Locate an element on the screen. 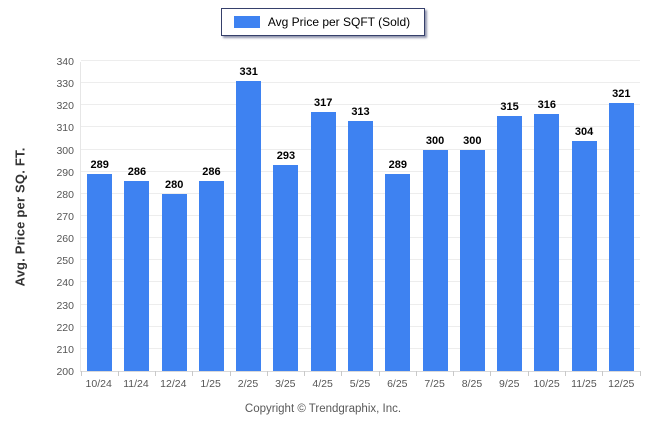  y-axis-title: Avg. Price per SQ. FT. is located at coordinates (20, 217).